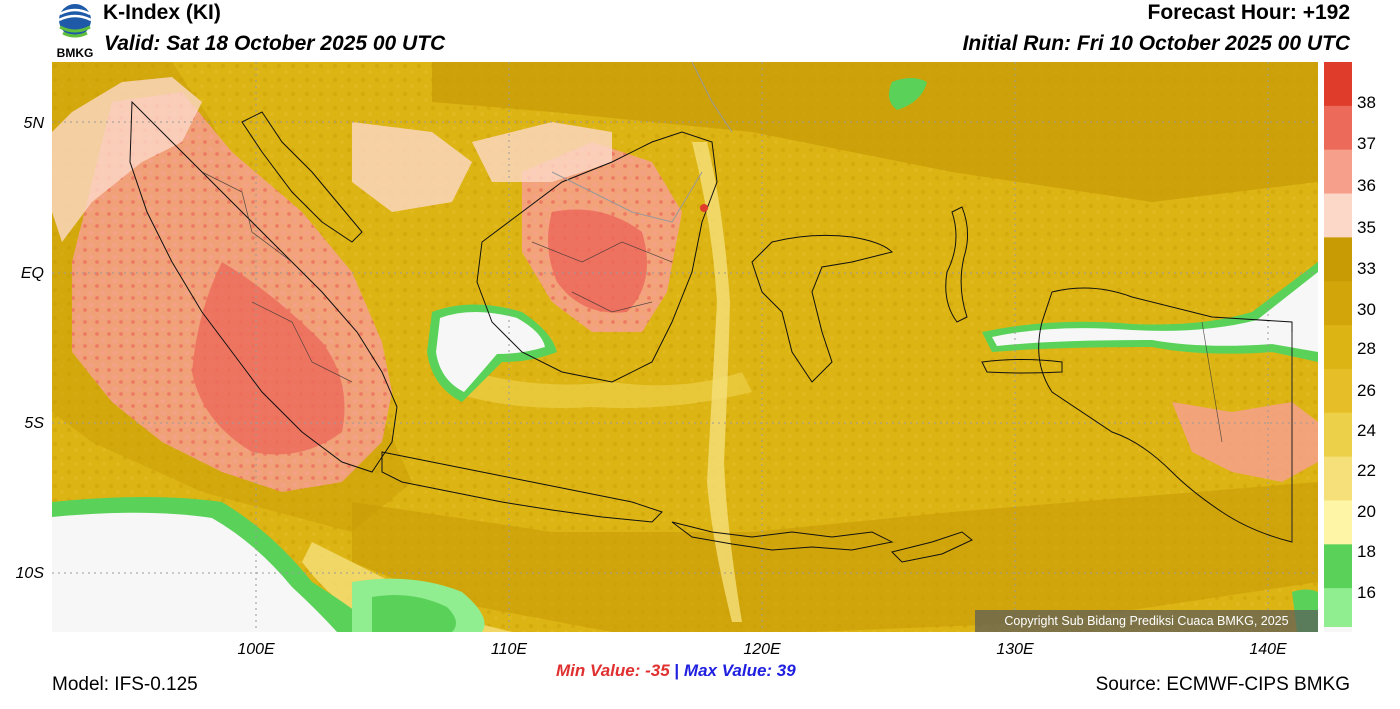  I want to click on red-core-sumatra, so click(268, 358).